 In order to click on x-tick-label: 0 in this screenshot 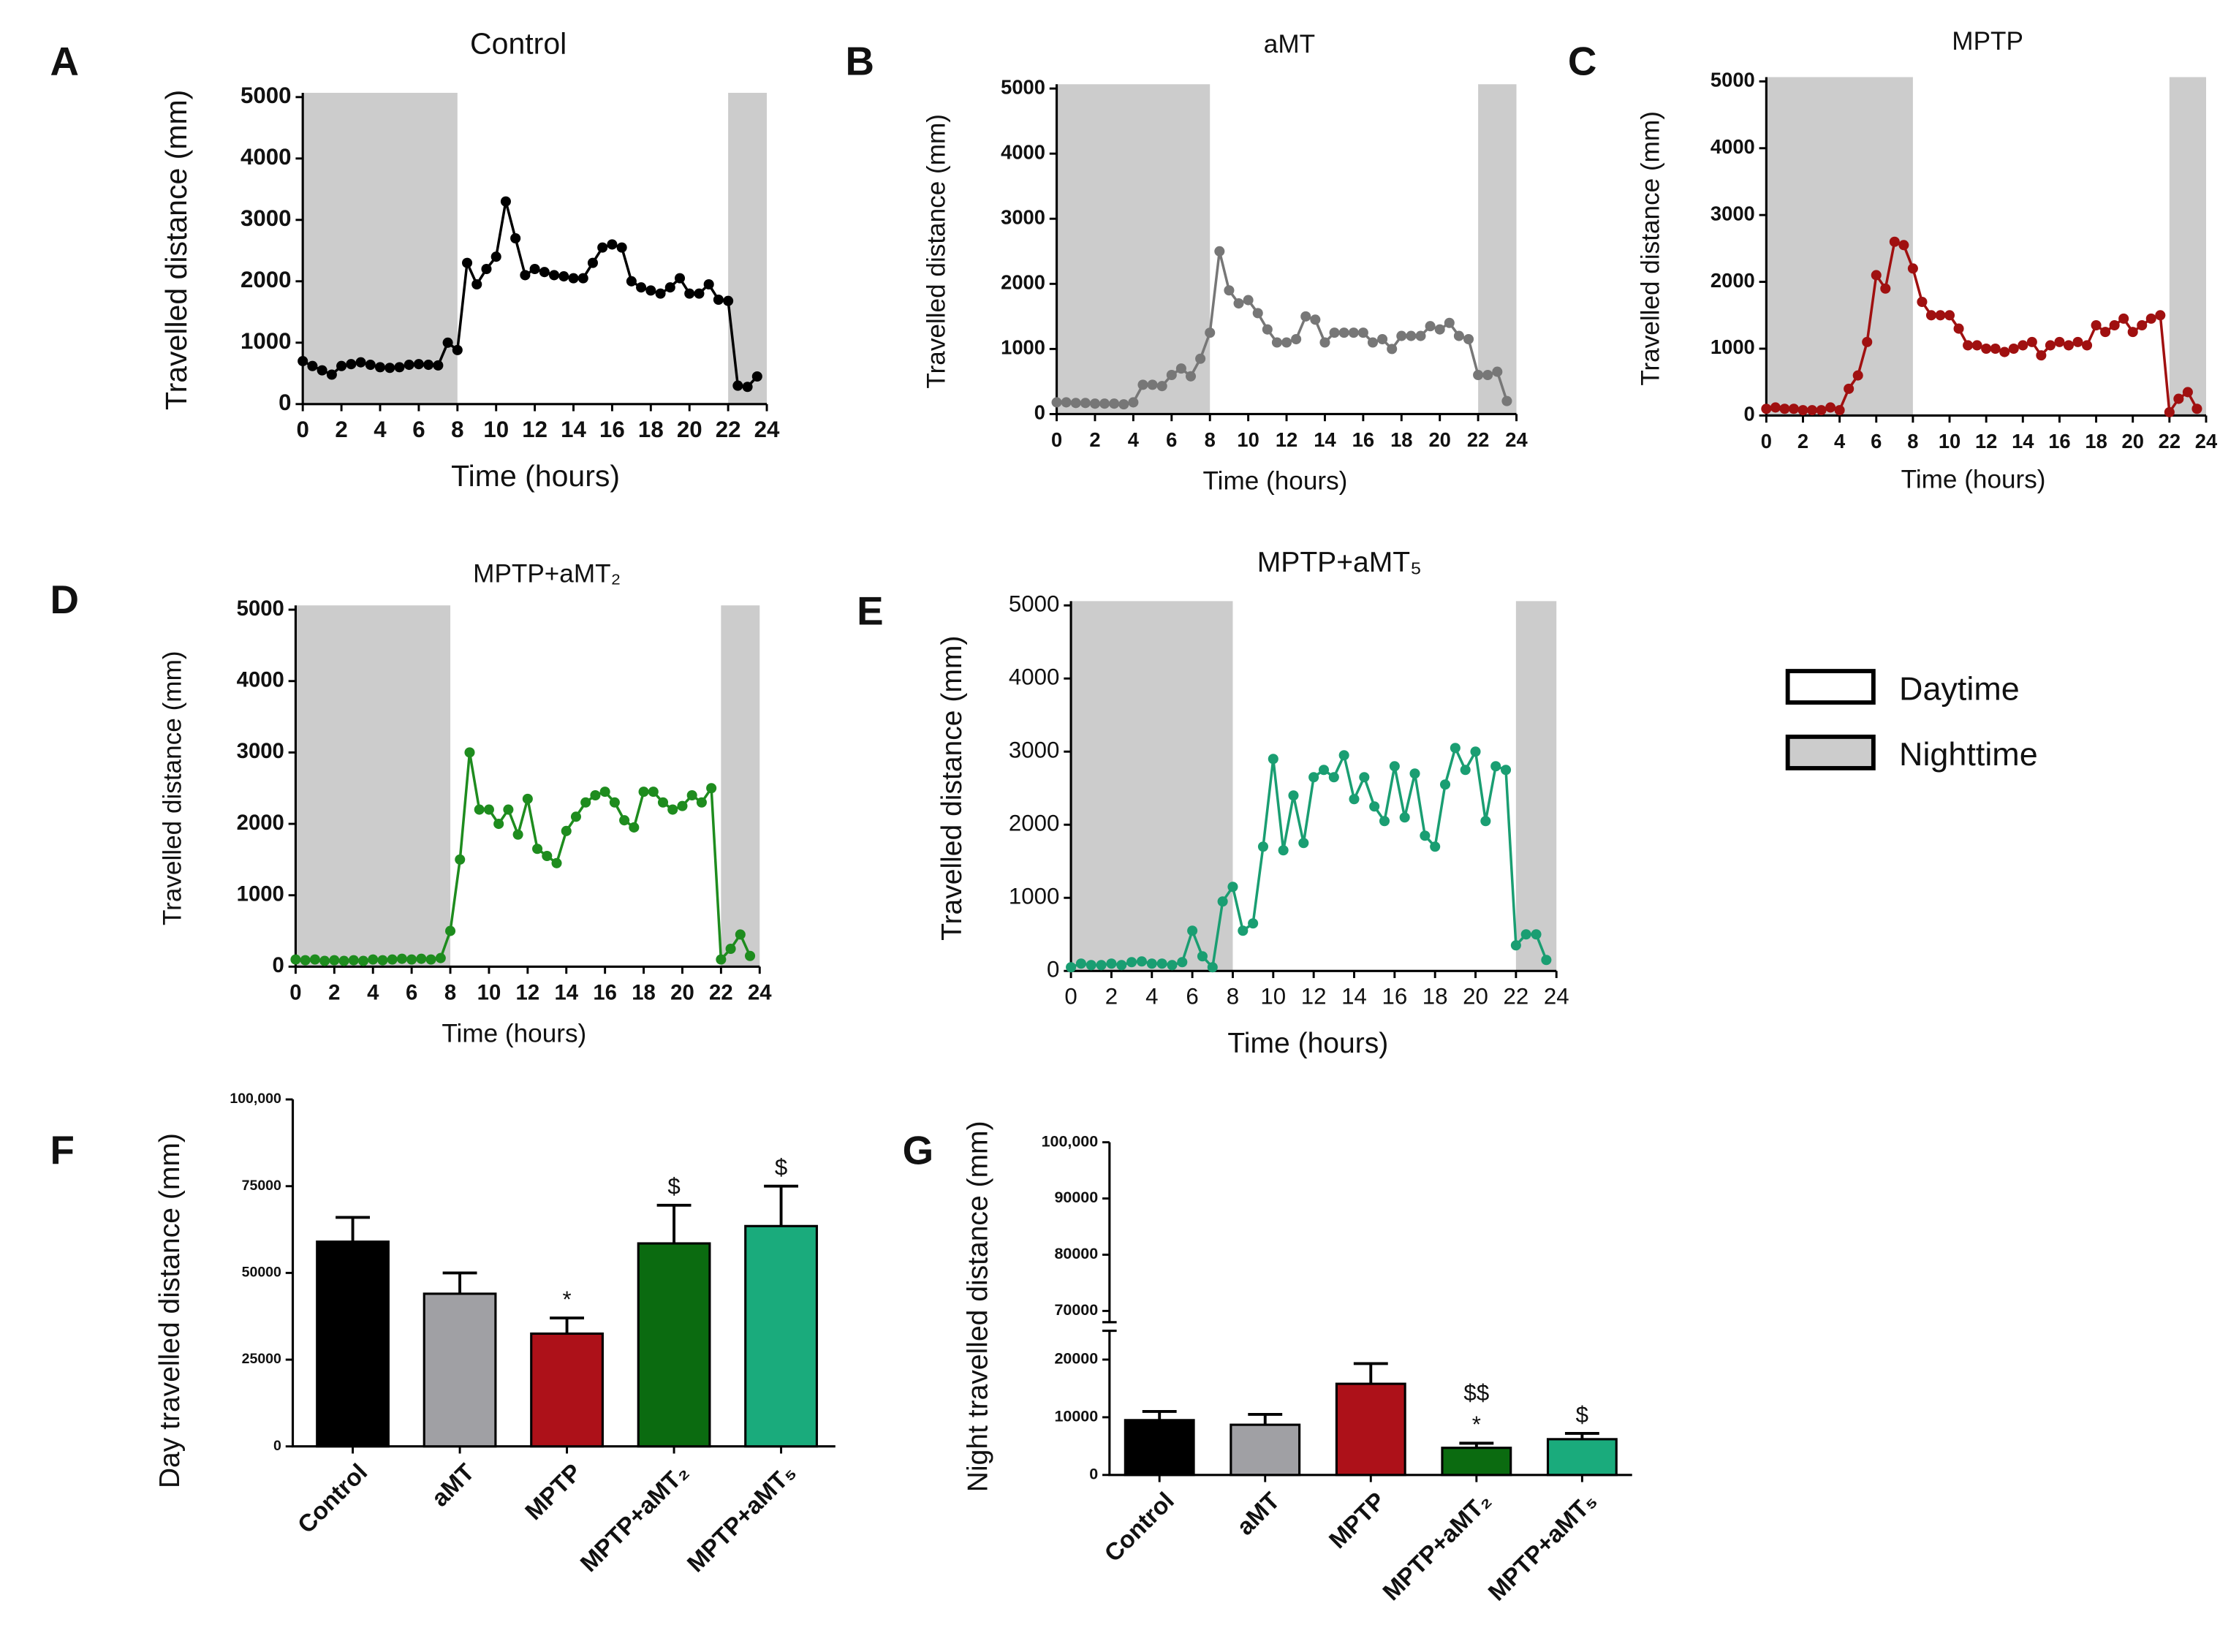, I will do `click(1056, 440)`.